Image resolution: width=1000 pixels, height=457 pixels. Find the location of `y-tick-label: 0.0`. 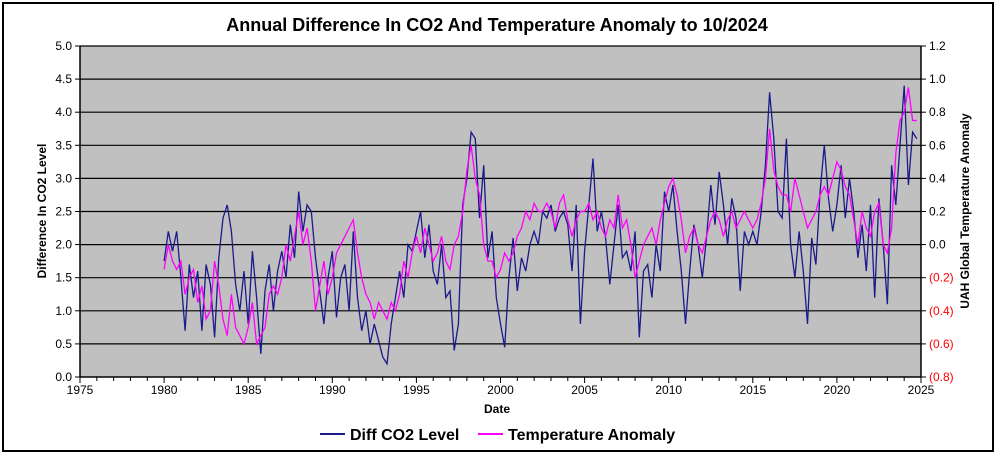

y-tick-label: 0.0 is located at coordinates (63, 377).